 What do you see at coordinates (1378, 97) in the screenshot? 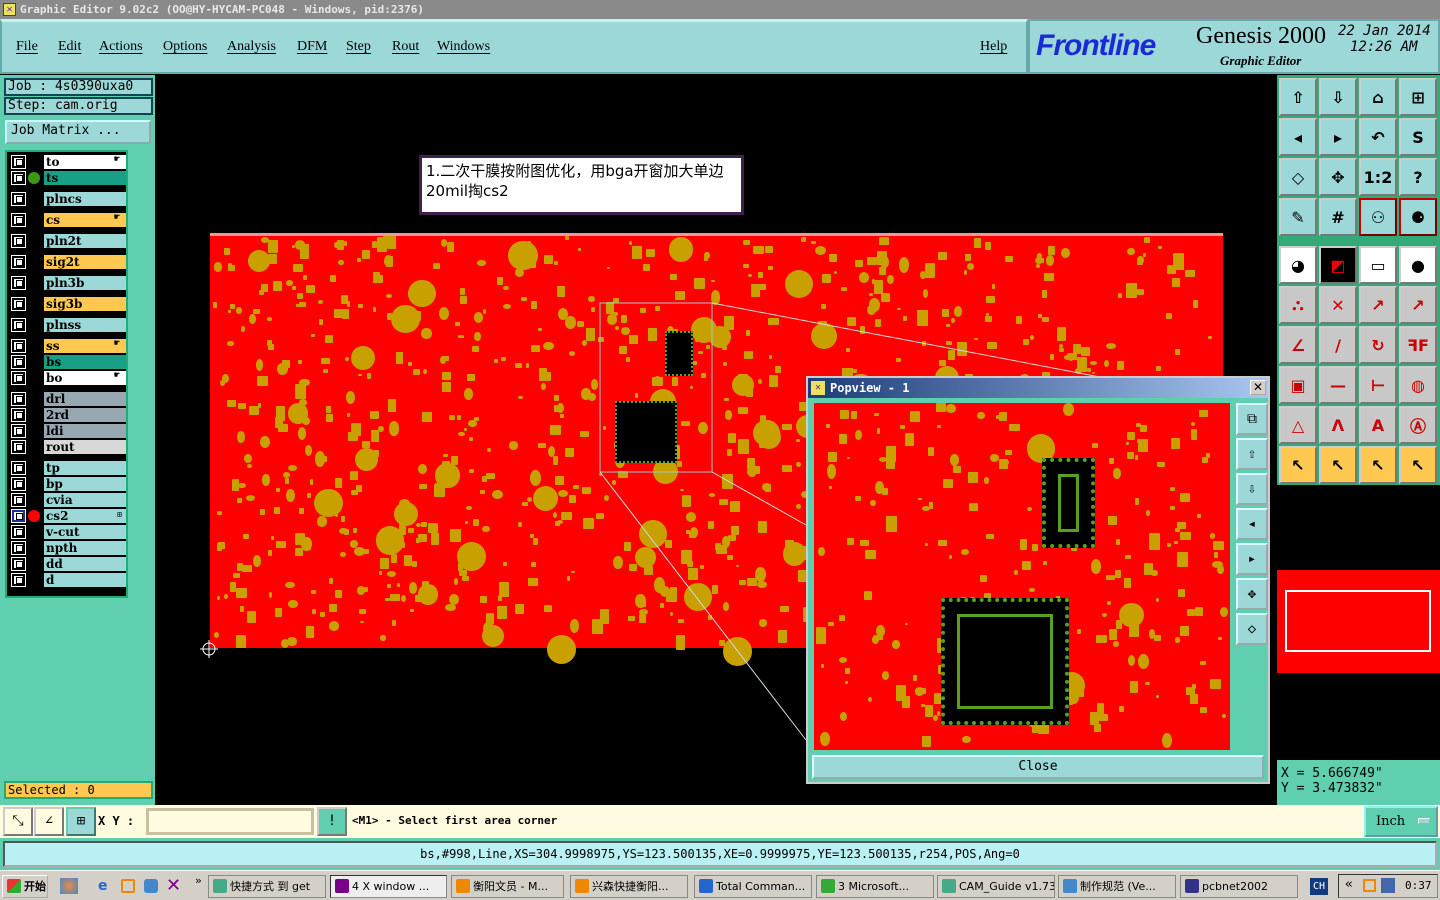
I see `home-icon: ⌂` at bounding box center [1378, 97].